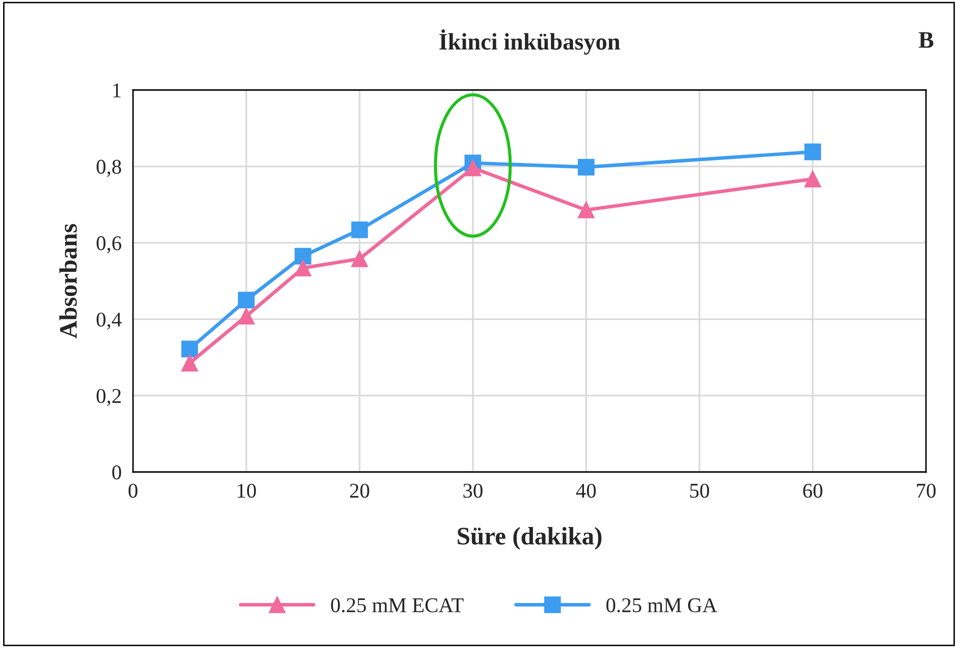 This screenshot has width=958, height=648. Describe the element at coordinates (360, 491) in the screenshot. I see `x-tick-label: 20` at that location.